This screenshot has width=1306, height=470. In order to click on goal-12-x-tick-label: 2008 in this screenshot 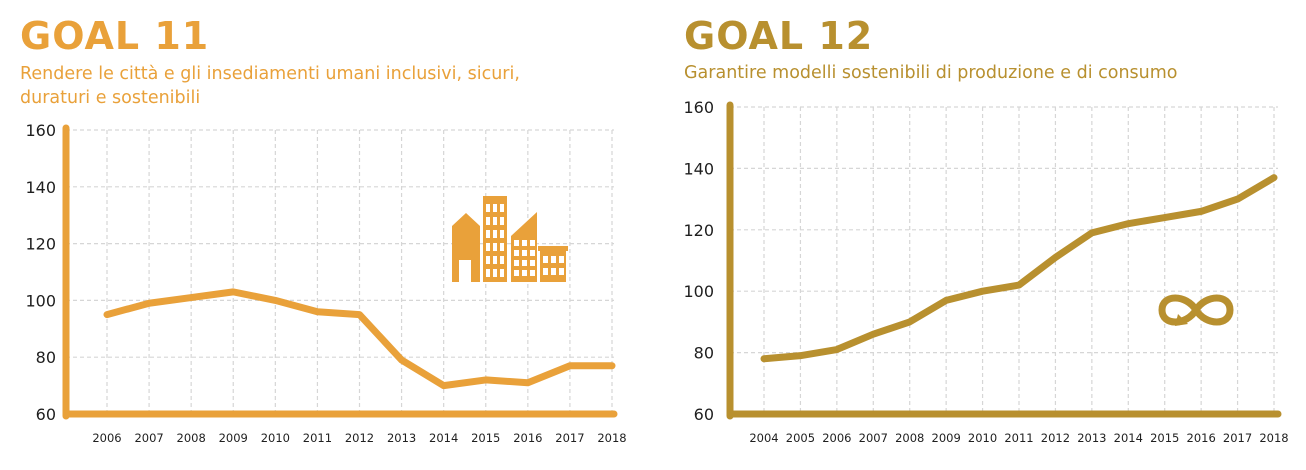, I will do `click(909, 438)`.